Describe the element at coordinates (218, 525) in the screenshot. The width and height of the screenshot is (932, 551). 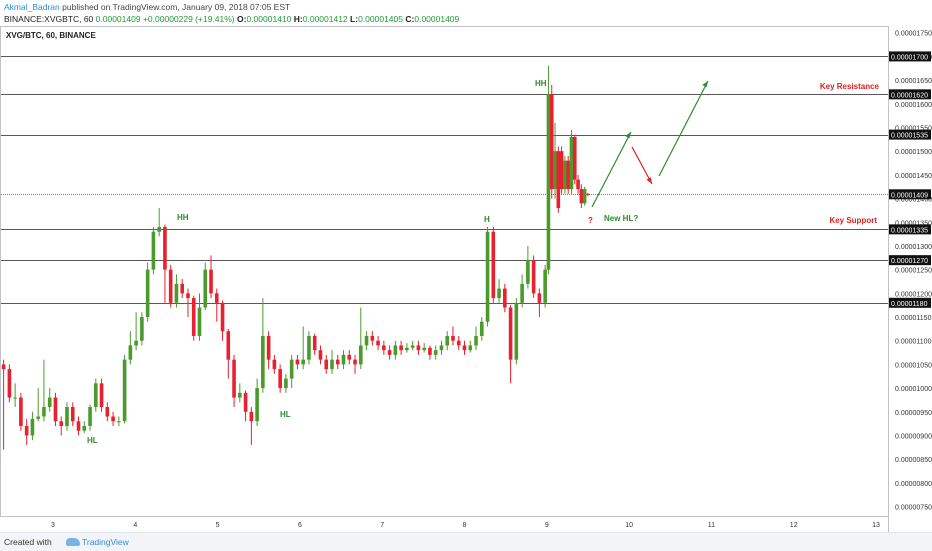
I see `x-tick-label: 5` at that location.